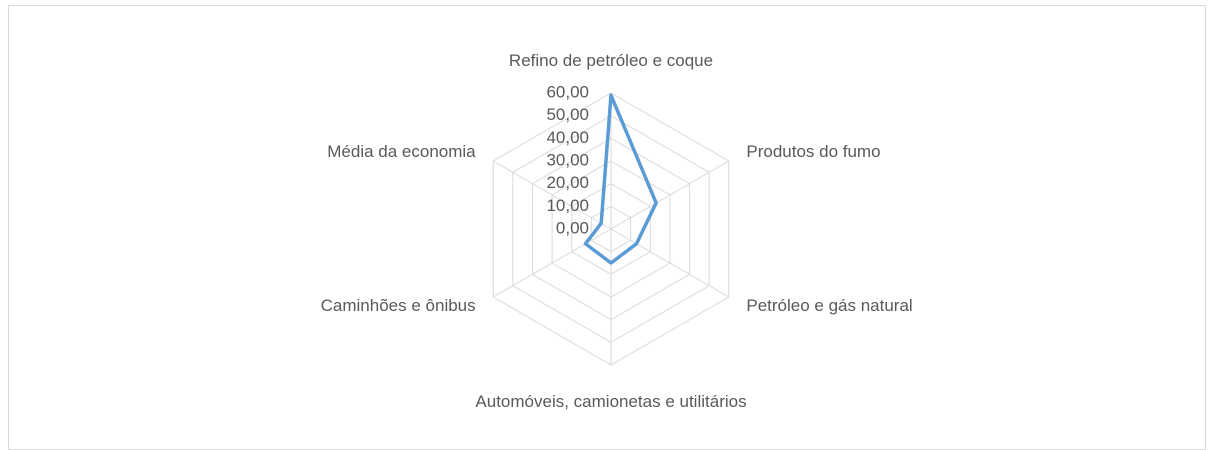  I want to click on grid-line, so click(611, 229).